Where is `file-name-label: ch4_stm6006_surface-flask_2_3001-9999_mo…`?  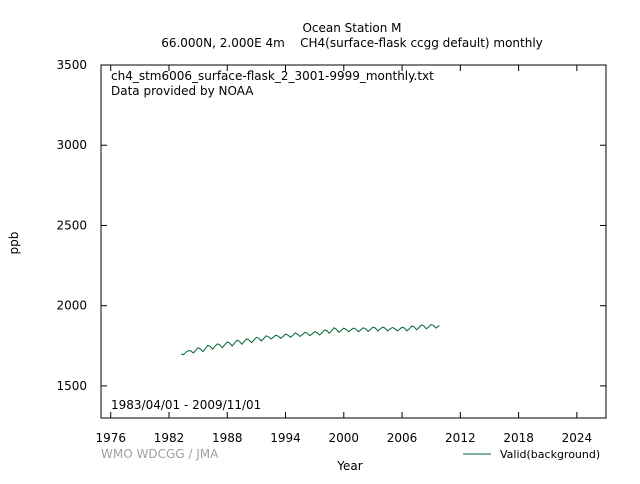 file-name-label: ch4_stm6006_surface-flask_2_3001-9999_mo… is located at coordinates (272, 76).